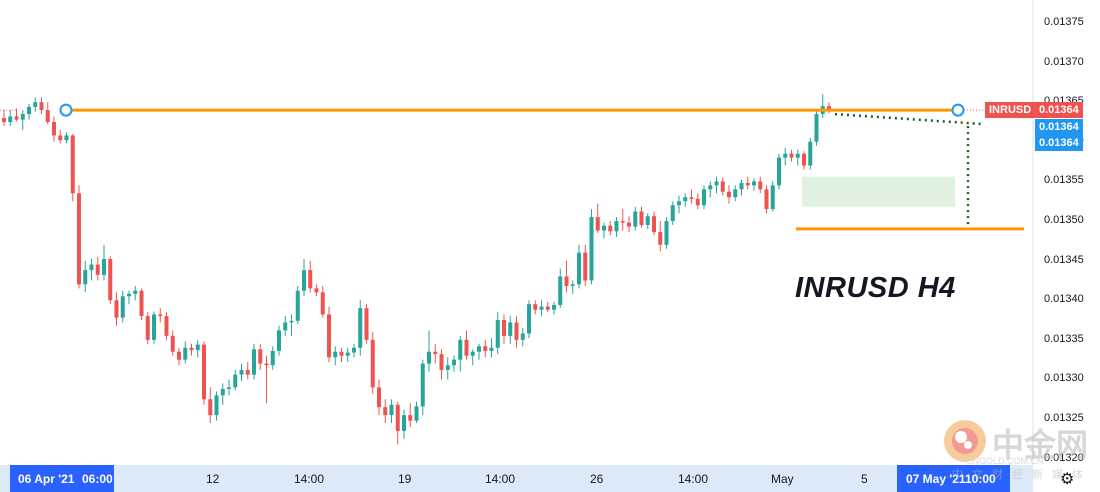 This screenshot has height=492, width=1100. I want to click on time-axis, so click(516, 478).